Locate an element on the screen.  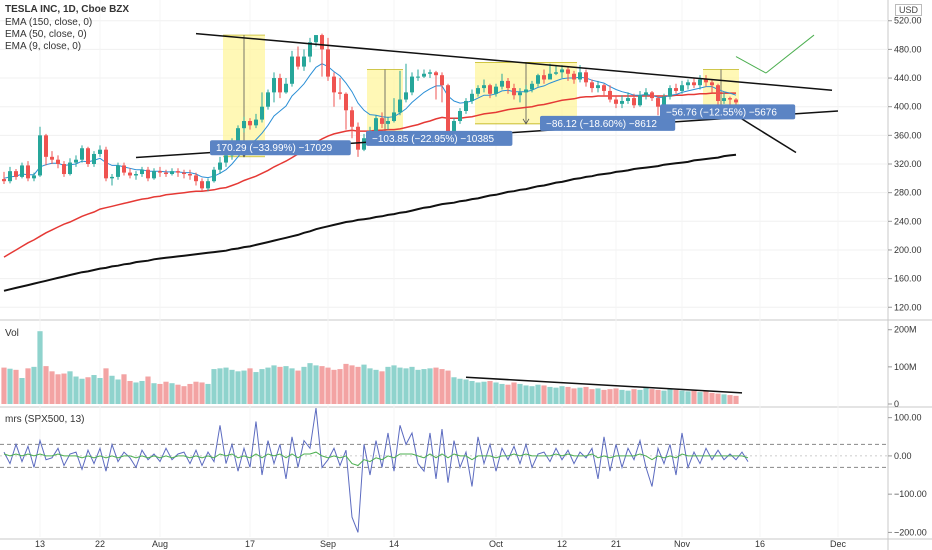
currency-badge: USD is located at coordinates (908, 10).